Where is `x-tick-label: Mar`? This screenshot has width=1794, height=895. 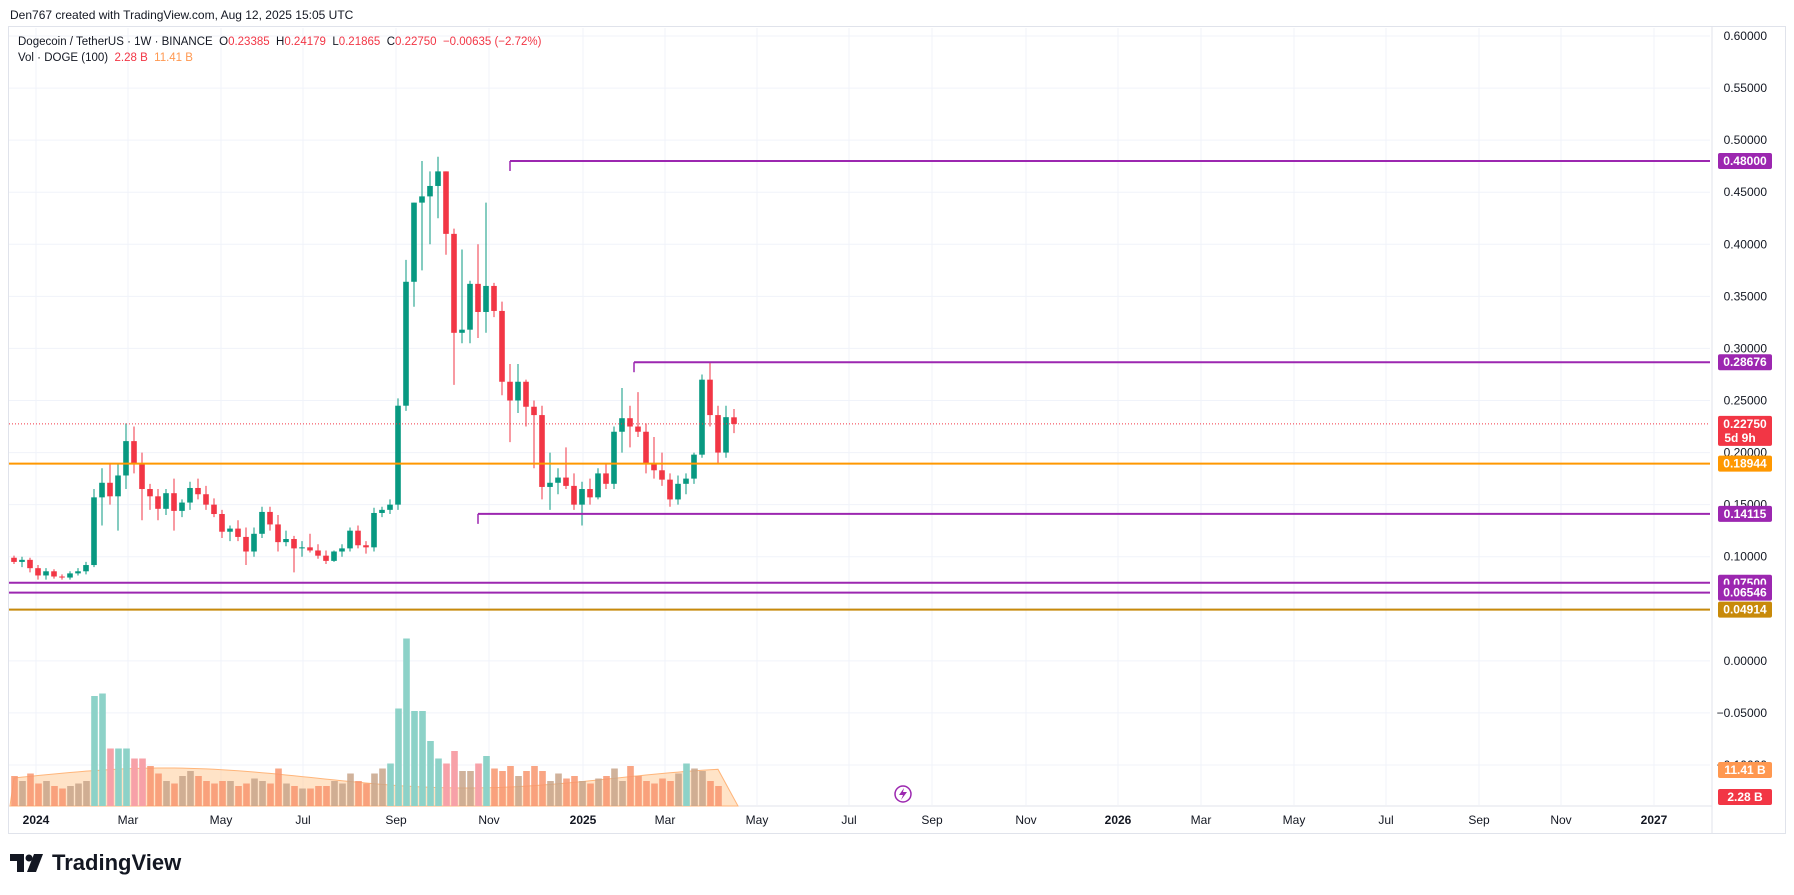 x-tick-label: Mar is located at coordinates (128, 820).